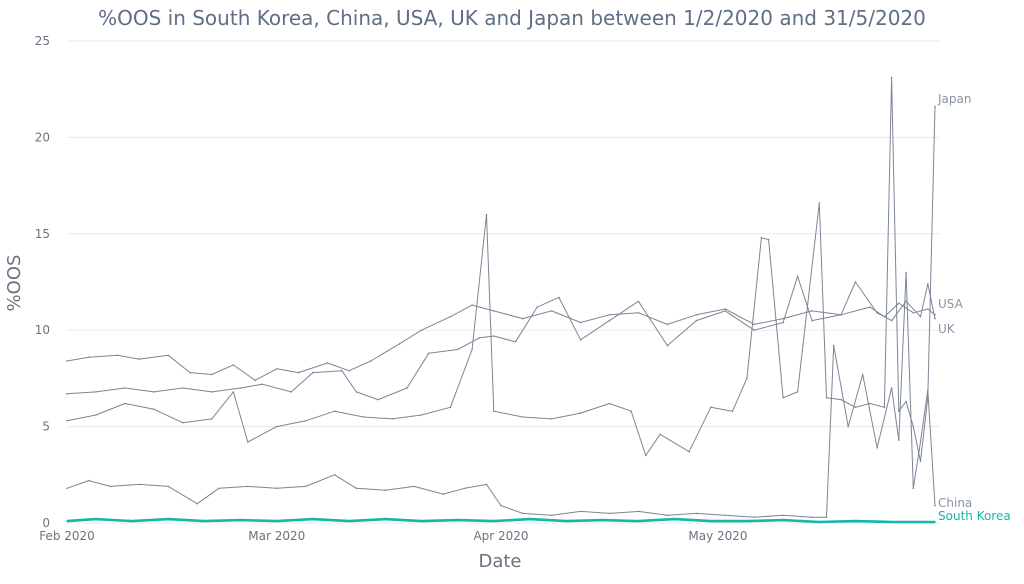 The height and width of the screenshot is (584, 1024). Describe the element at coordinates (393, 536) in the screenshot. I see `x-tick-labels: Feb 2020 Mar 2020 Apr 2020 May 2020` at that location.